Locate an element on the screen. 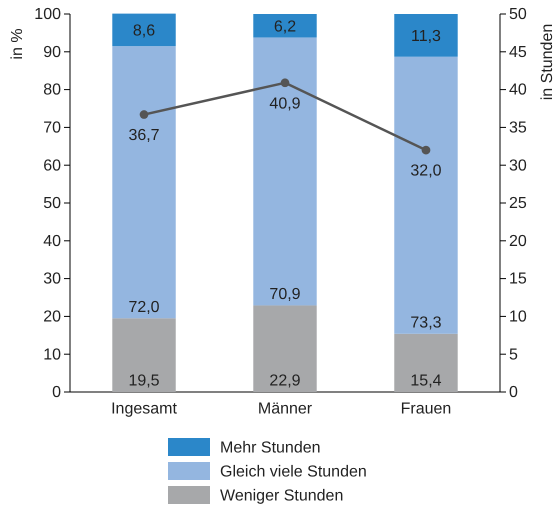  y2-tick-label: 0 is located at coordinates (513, 393).